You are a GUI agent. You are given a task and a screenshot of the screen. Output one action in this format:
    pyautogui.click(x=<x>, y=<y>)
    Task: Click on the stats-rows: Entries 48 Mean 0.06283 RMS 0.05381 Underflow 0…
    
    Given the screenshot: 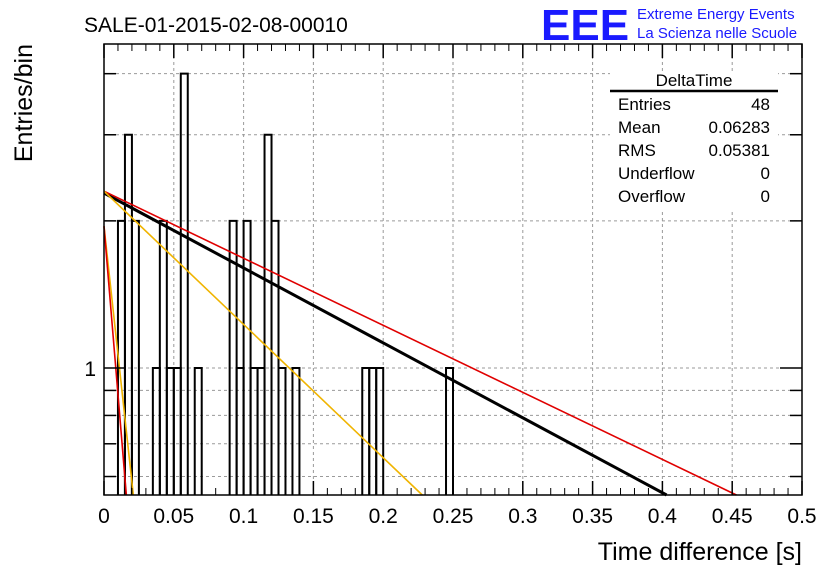 What is the action you would take?
    pyautogui.click(x=694, y=150)
    